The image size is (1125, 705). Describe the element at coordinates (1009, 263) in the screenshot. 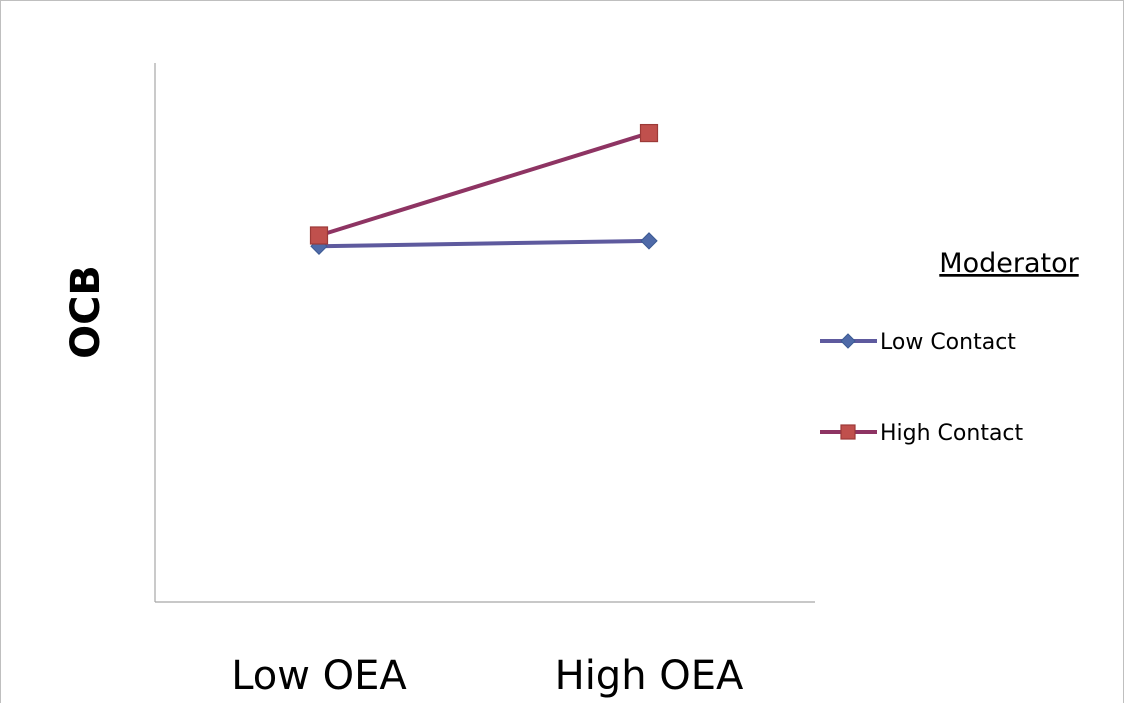

I see `legend-title: Moderator` at that location.